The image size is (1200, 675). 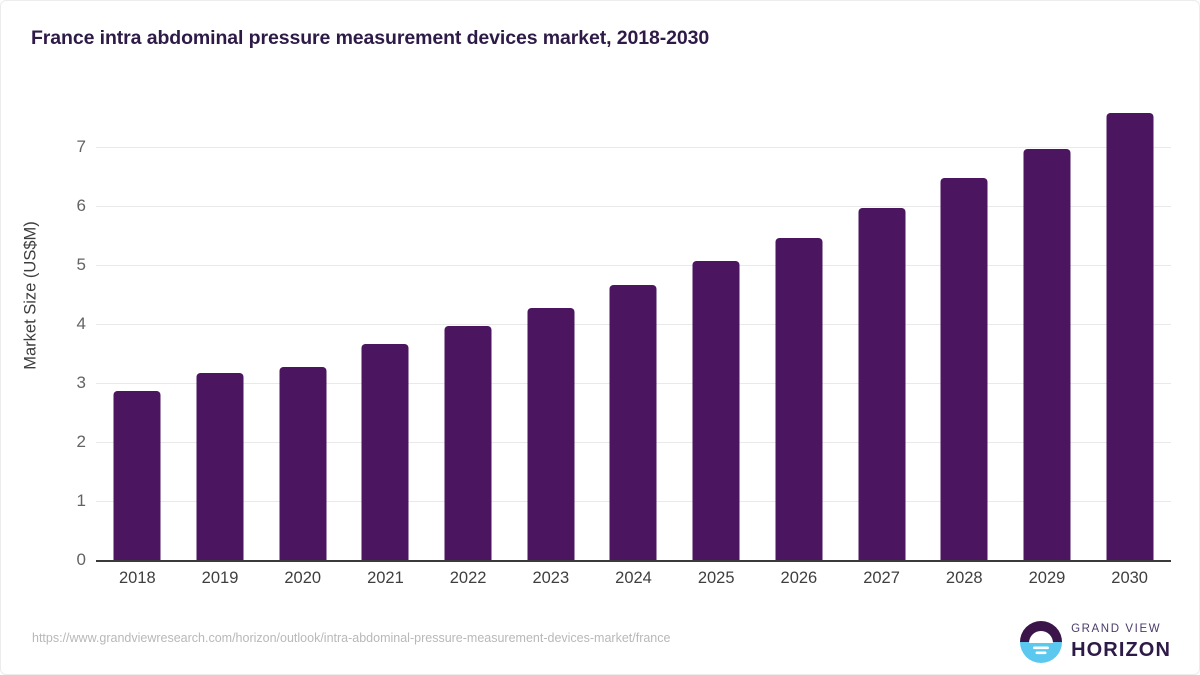 I want to click on y-axis-ticks: 0 1 2 3 4 5 6 7, so click(x=61, y=338).